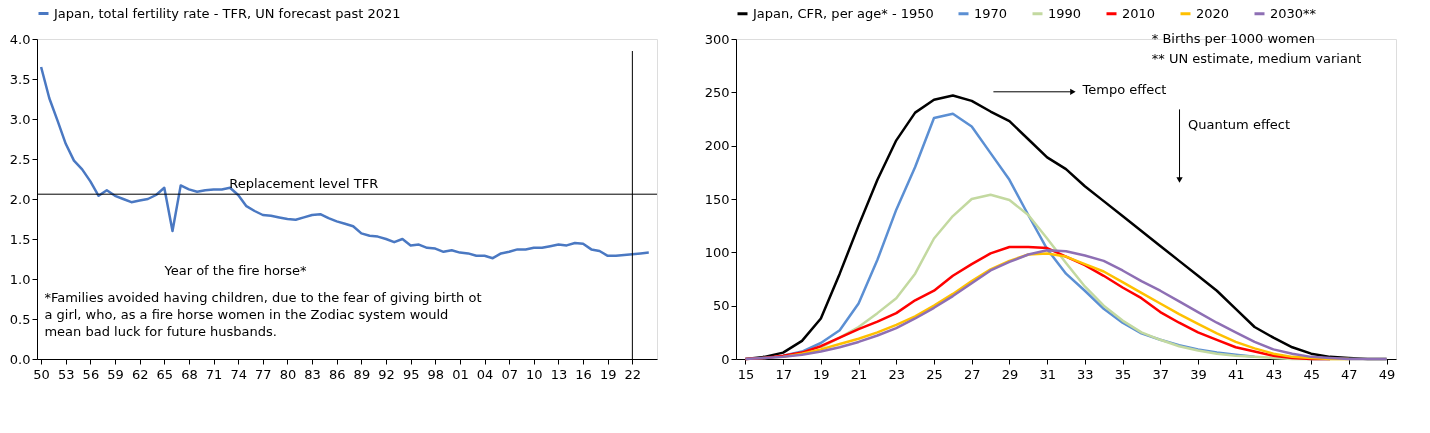 Image resolution: width=1430 pixels, height=433 pixels. Describe the element at coordinates (140, 374) in the screenshot. I see `x-tick-label: 62` at that location.